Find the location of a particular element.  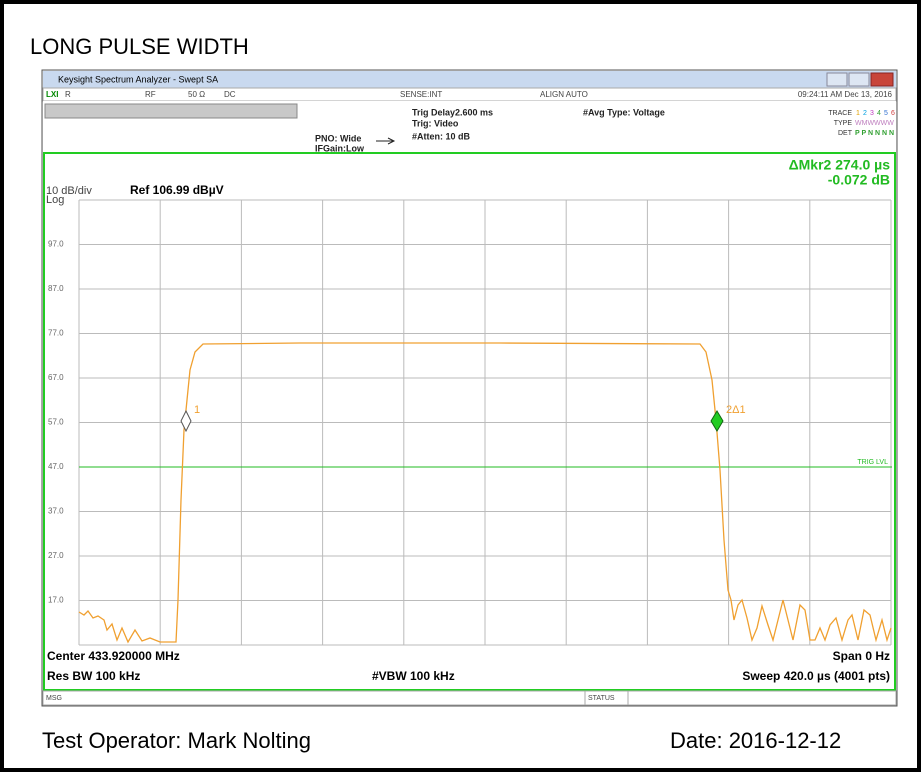

det-label: DET is located at coordinates (845, 133).